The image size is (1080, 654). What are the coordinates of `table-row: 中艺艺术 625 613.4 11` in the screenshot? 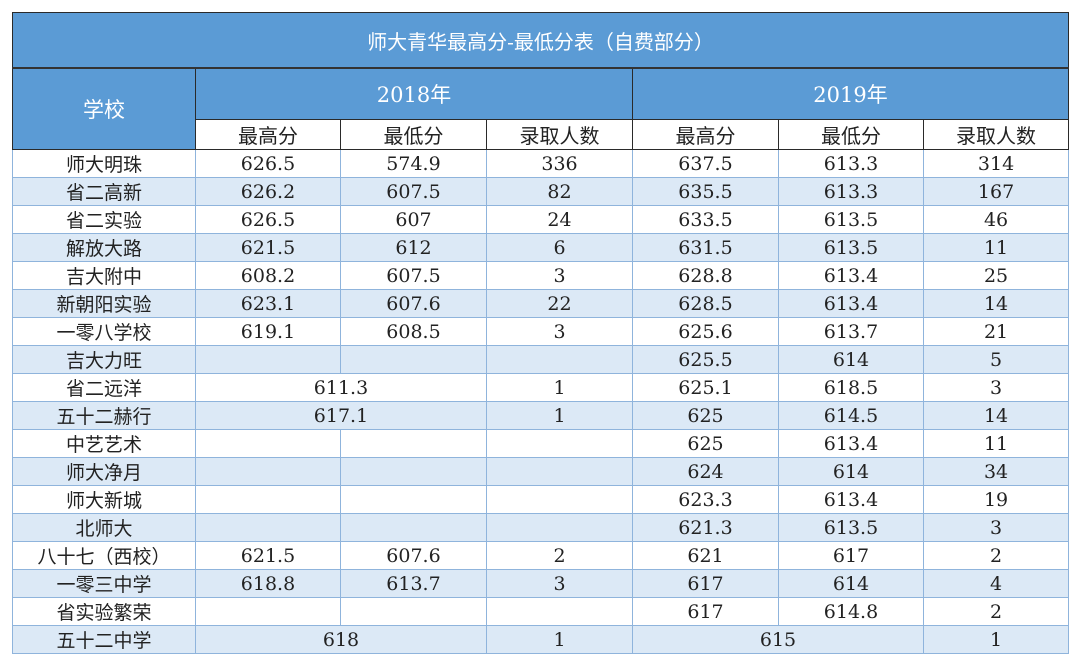 It's located at (541, 443).